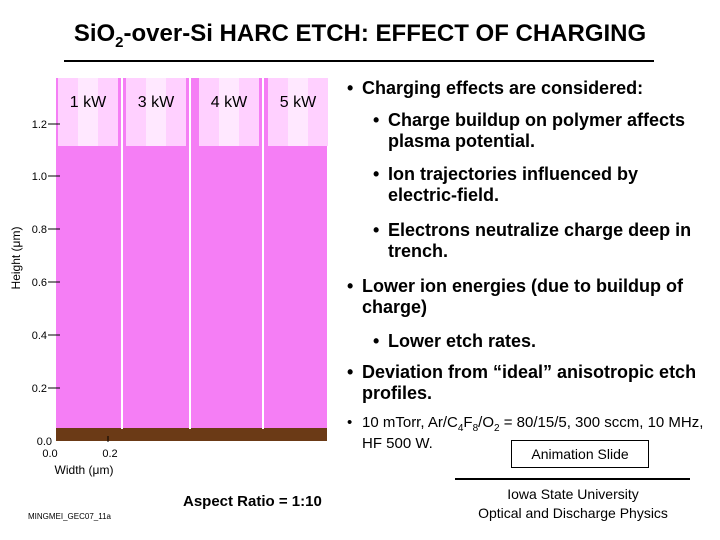  I want to click on y-tick-label: 1.2, so click(39, 125).